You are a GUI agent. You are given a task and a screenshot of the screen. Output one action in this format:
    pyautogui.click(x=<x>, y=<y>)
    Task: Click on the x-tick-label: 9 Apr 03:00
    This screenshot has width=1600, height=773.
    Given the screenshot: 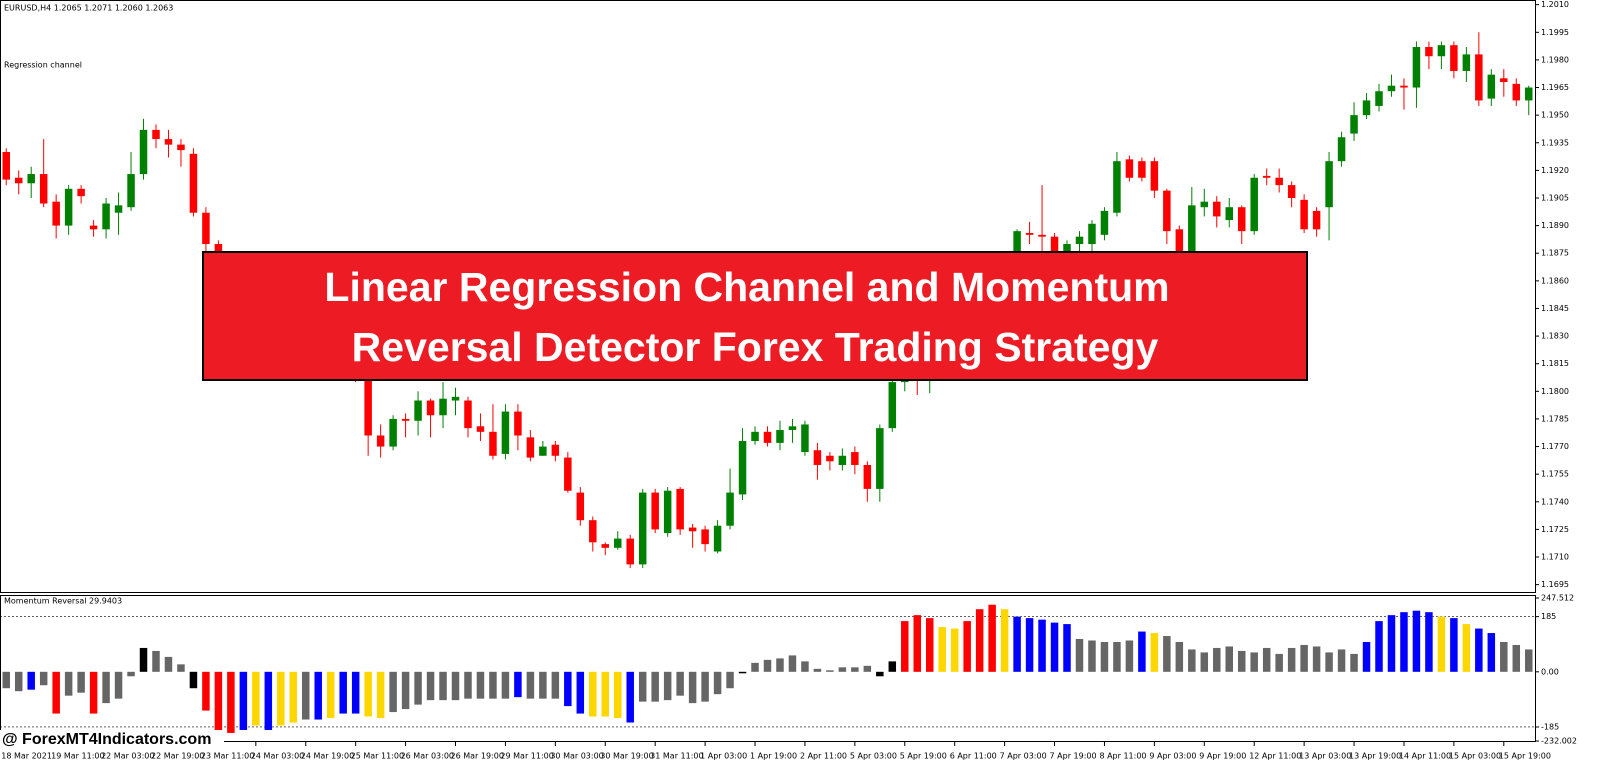 What is the action you would take?
    pyautogui.click(x=1172, y=756)
    